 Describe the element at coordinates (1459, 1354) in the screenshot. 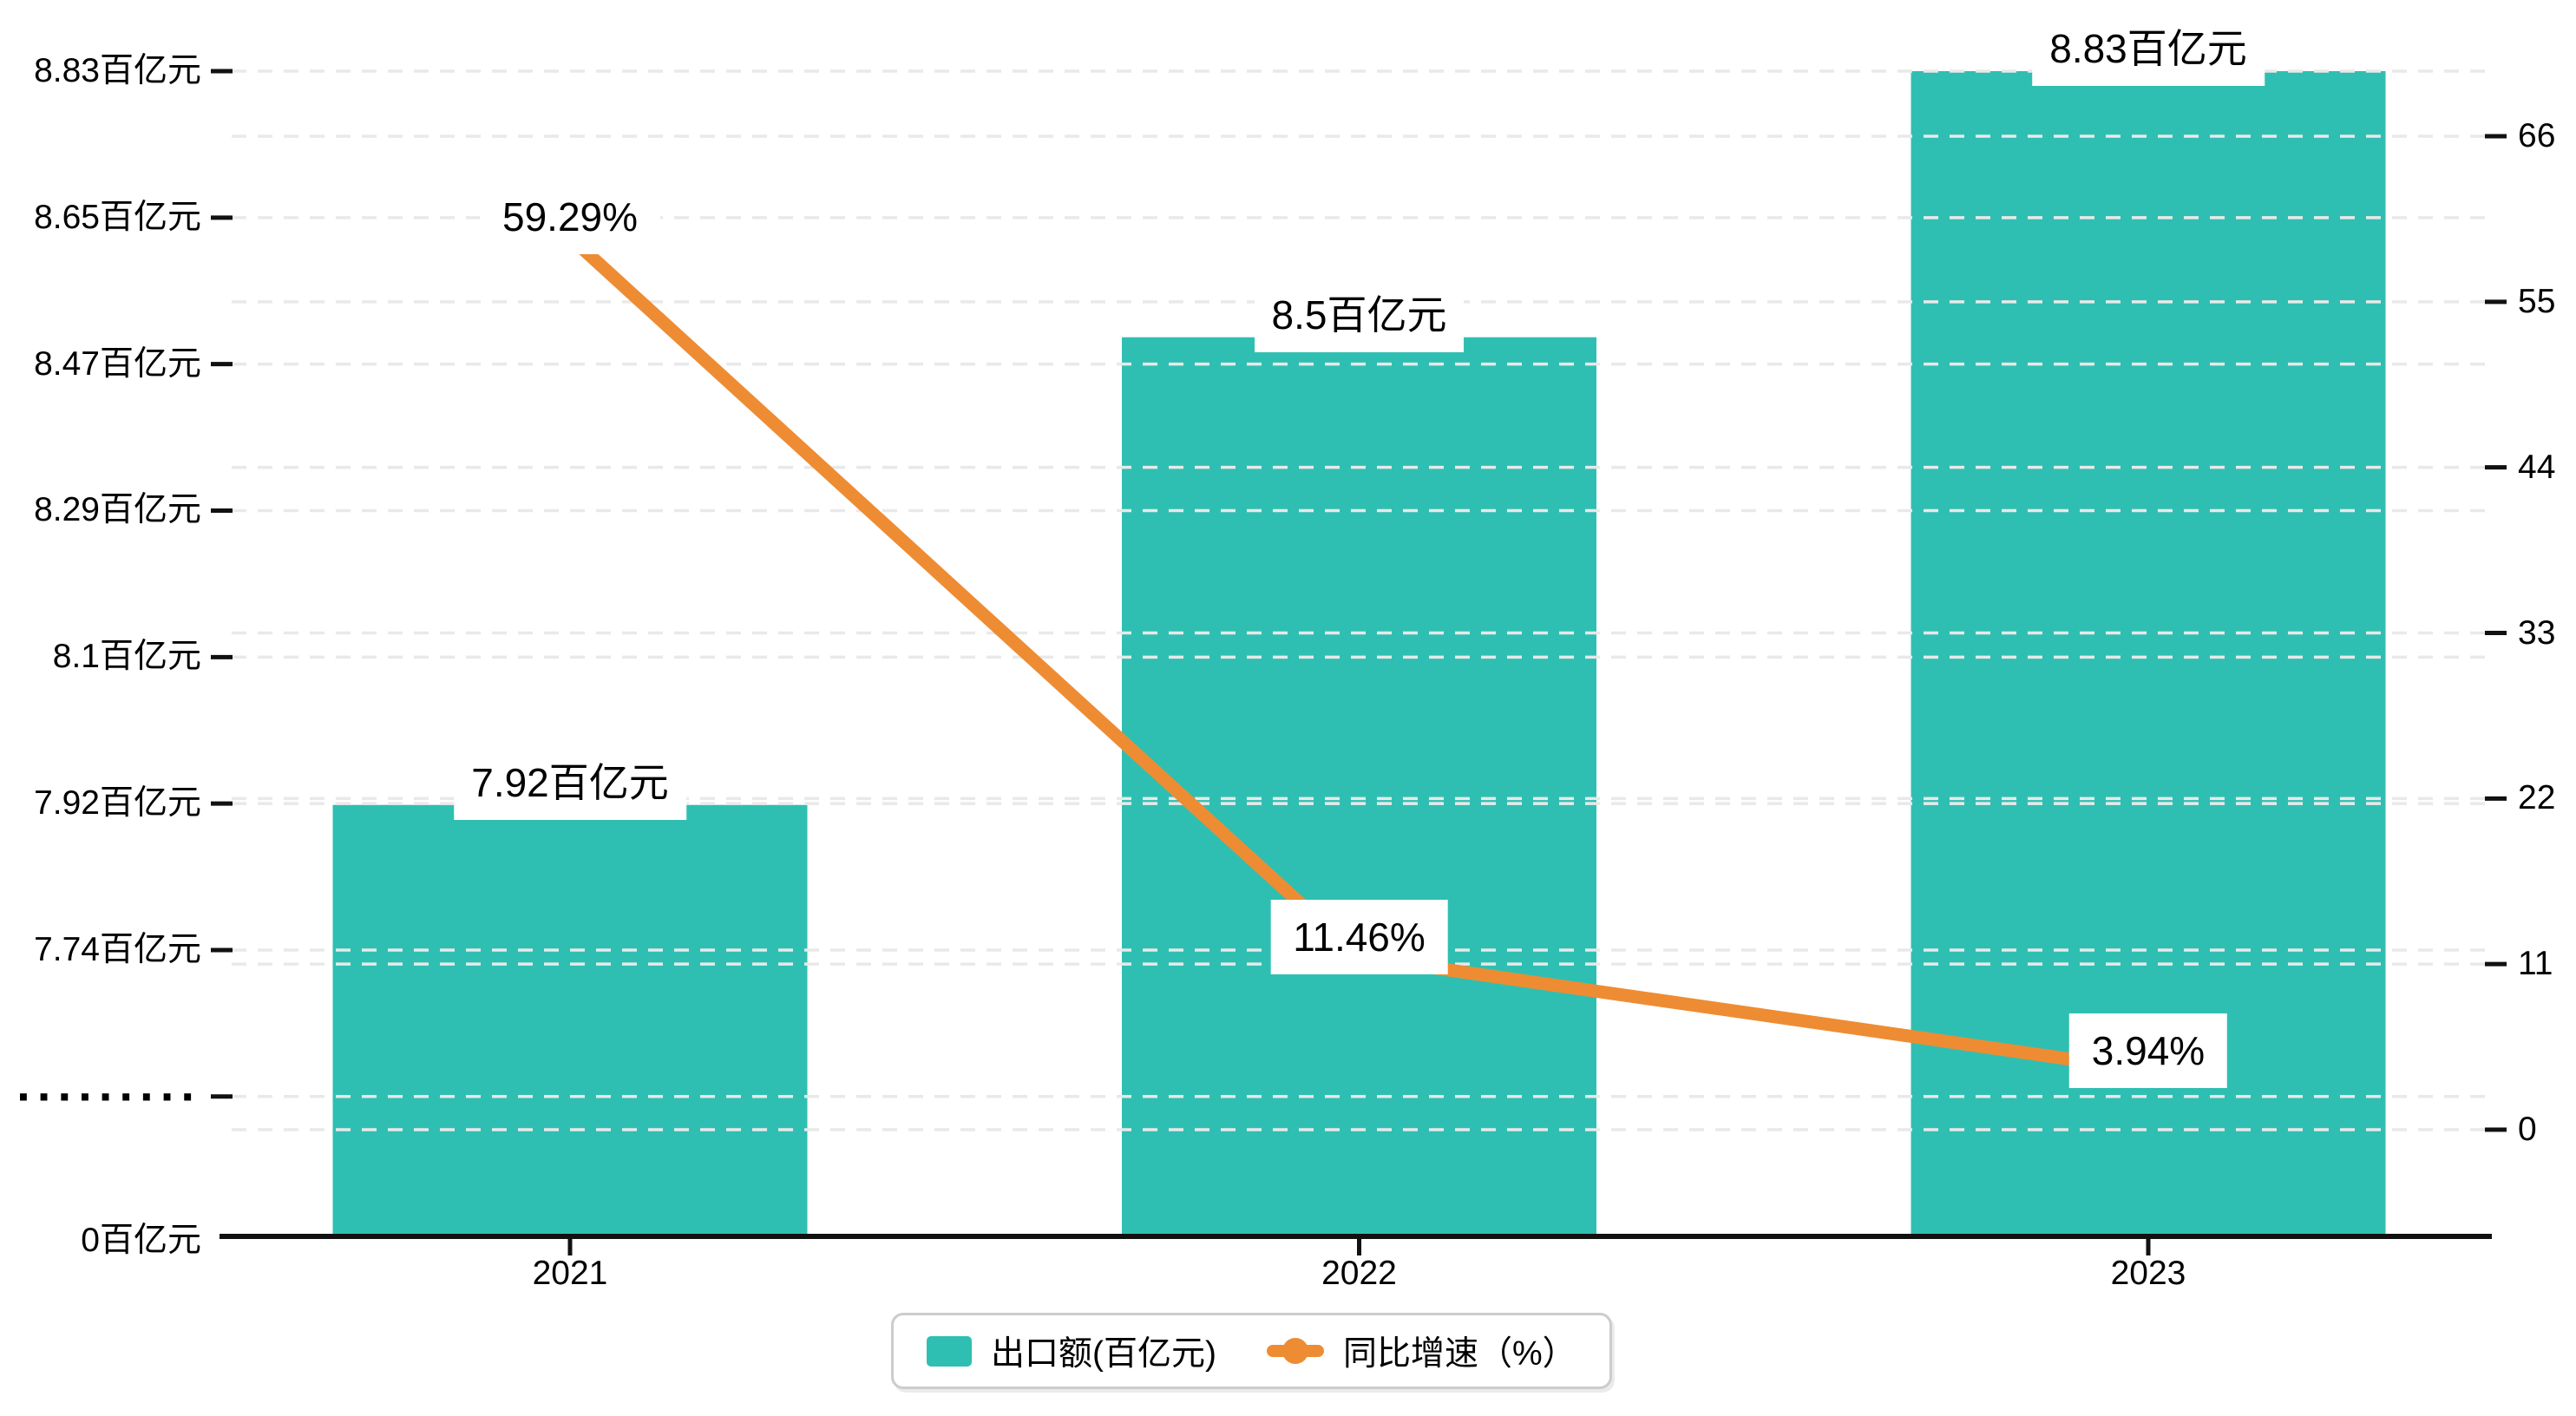

I see `legend-label-growth: 同比增速（%）` at that location.